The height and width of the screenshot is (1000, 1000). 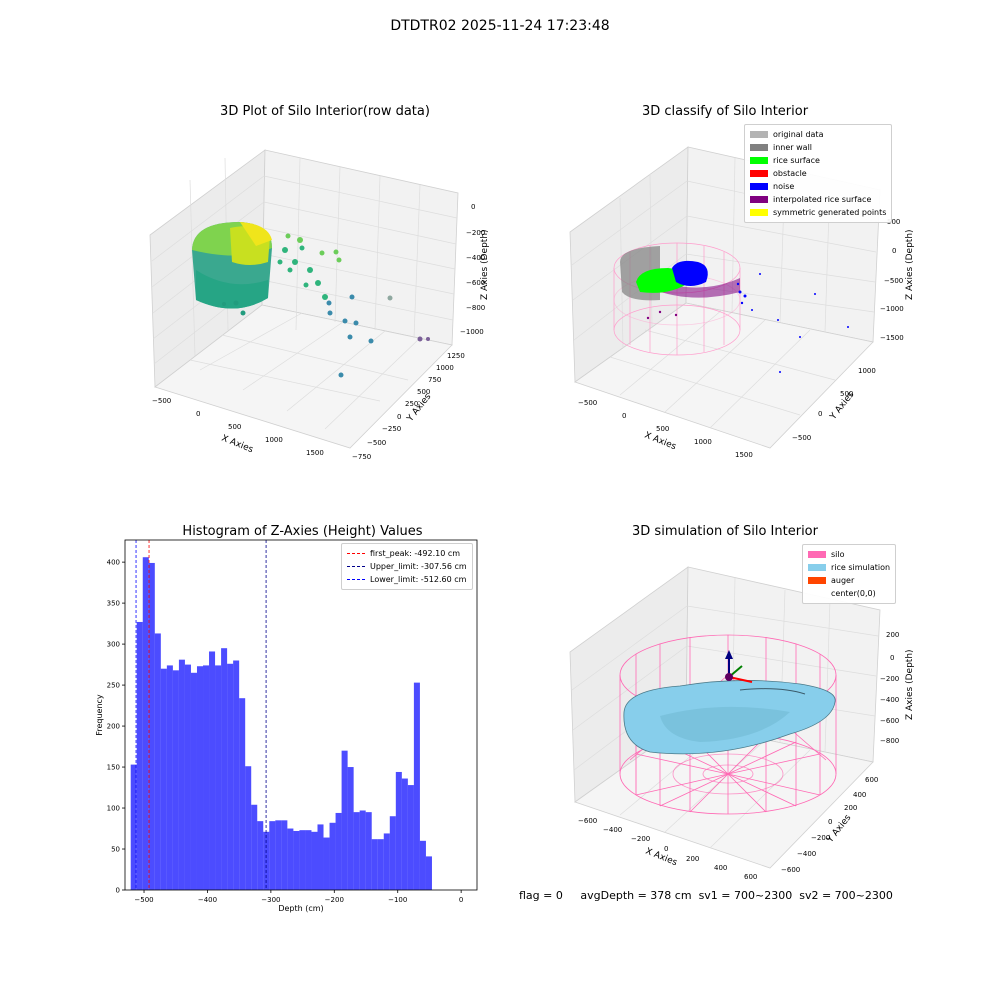 I want to click on legend-entry: center(0,0), so click(x=849, y=593).